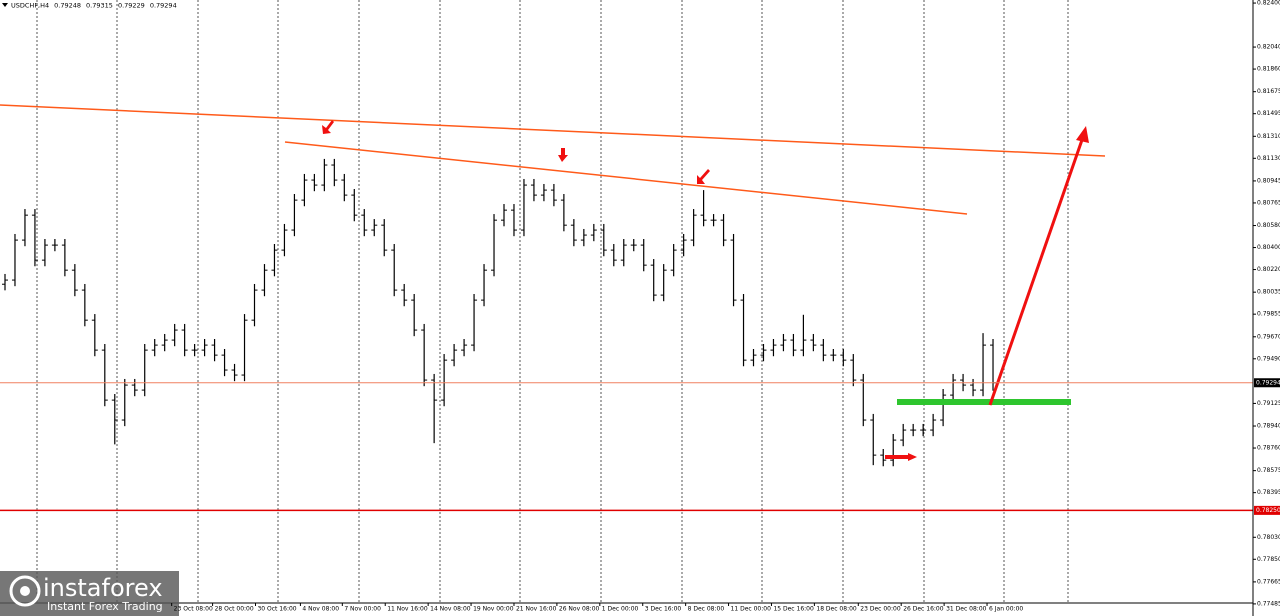  I want to click on y-tick-label: 0.81675, so click(1268, 91).